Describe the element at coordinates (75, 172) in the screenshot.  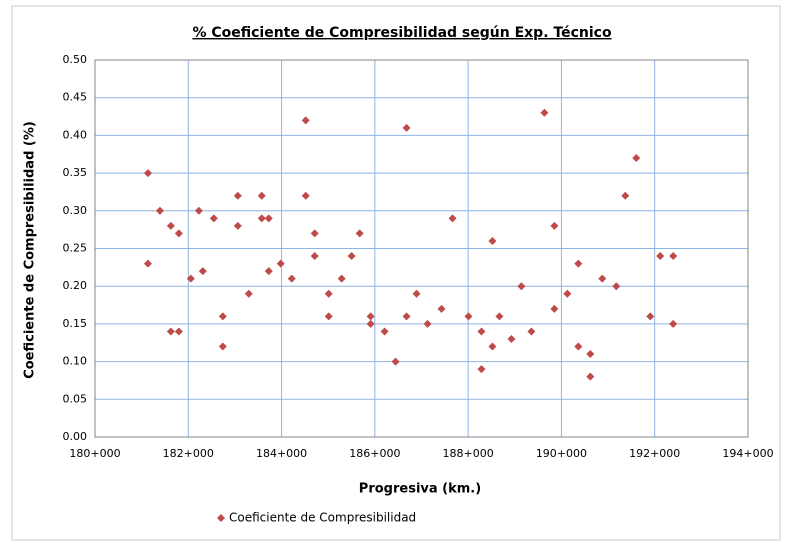
I see `y-tick-label: 0.35` at that location.